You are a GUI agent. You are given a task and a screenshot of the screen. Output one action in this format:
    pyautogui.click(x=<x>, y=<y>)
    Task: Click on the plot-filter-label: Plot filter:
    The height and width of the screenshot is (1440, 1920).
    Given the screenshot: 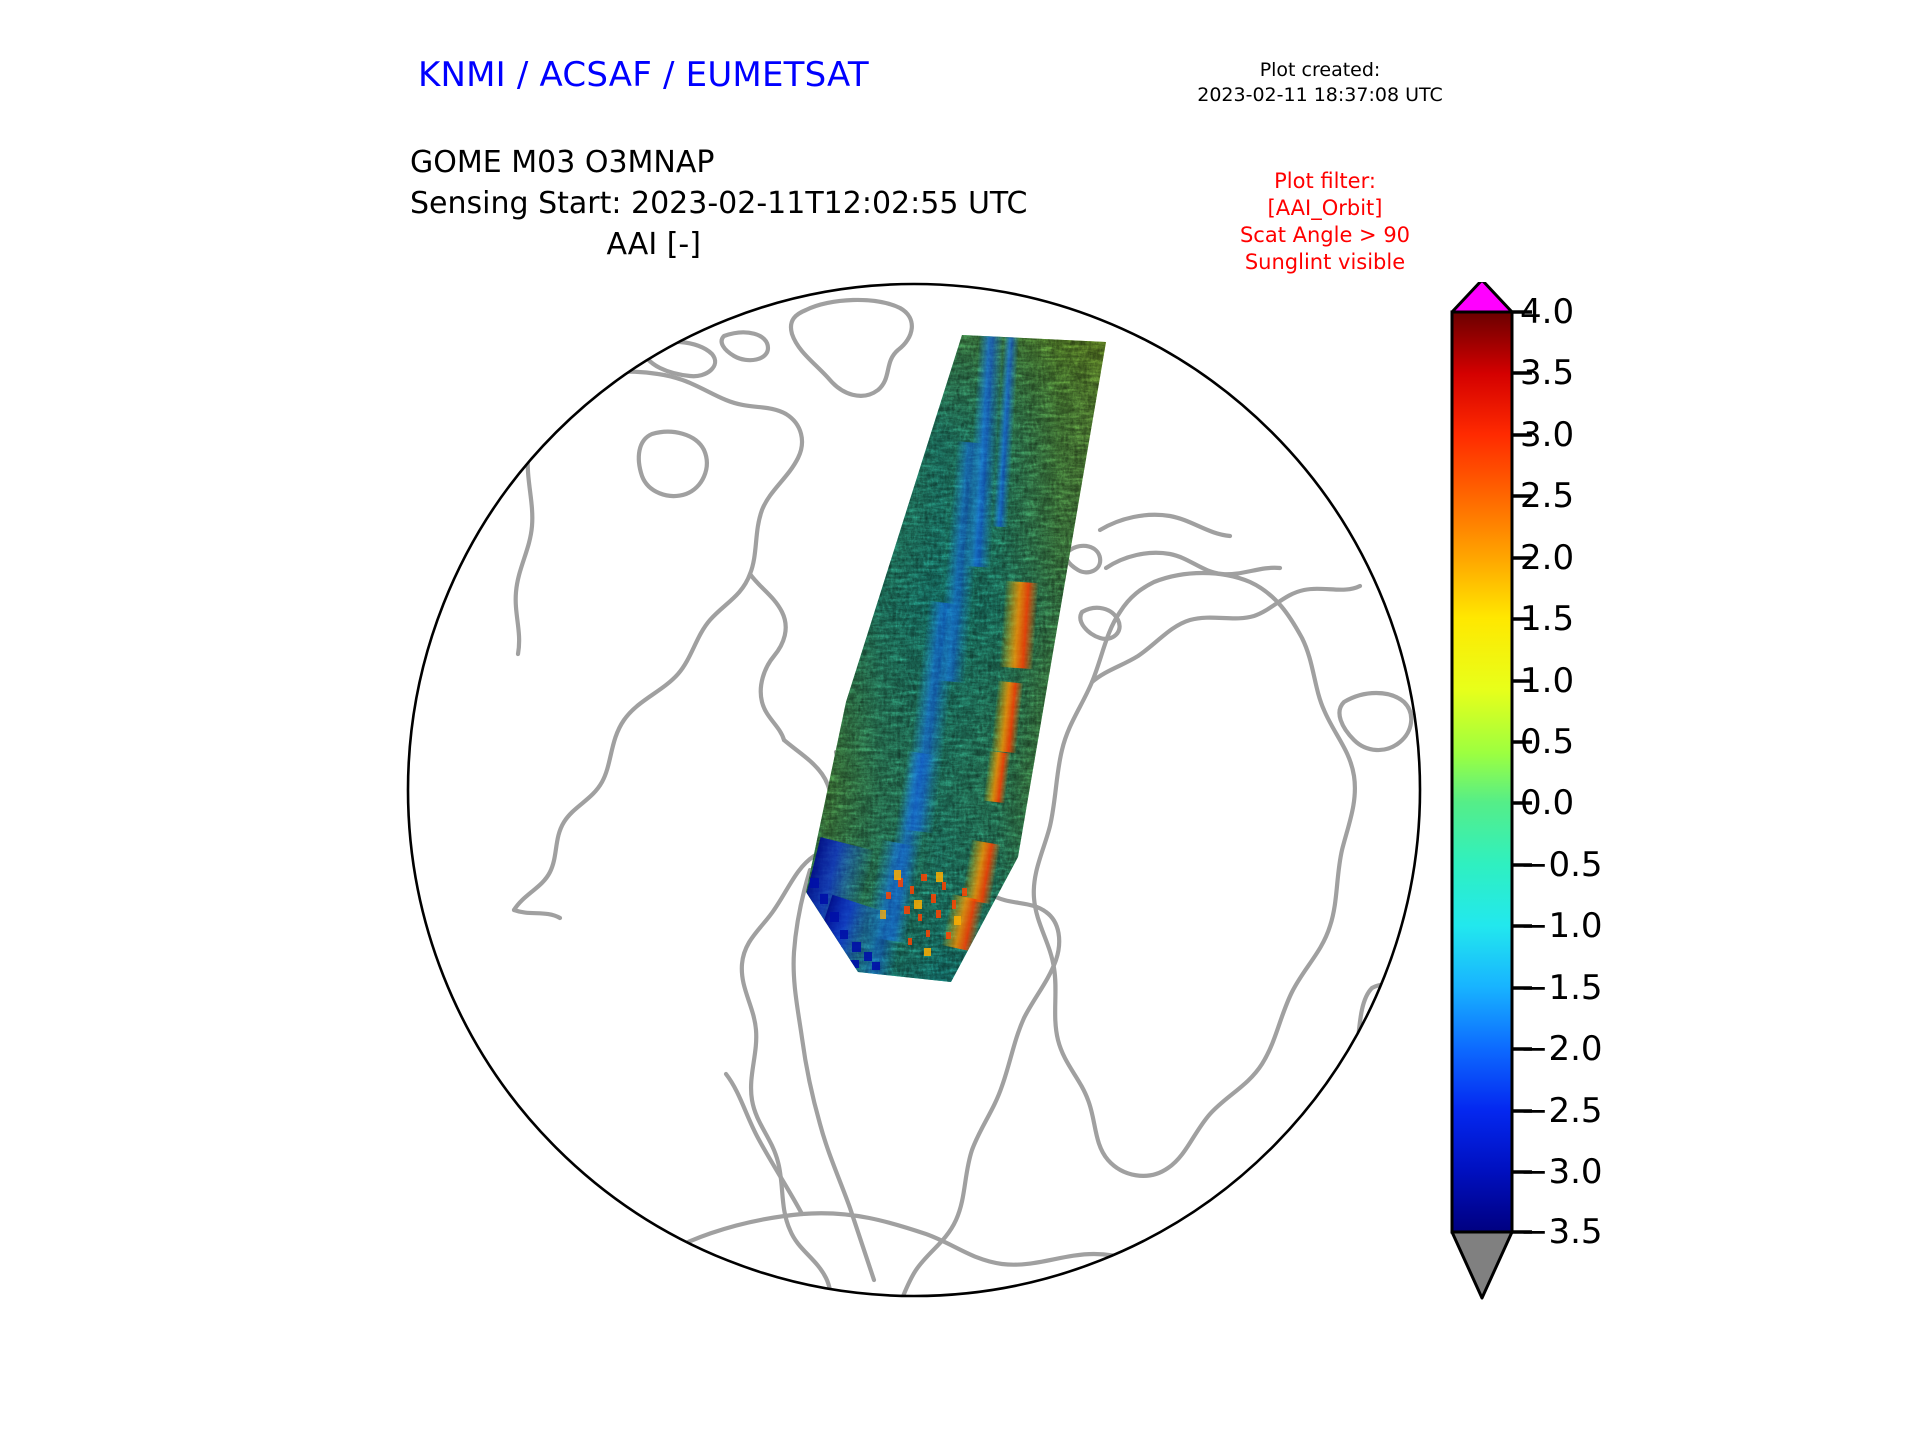 What is the action you would take?
    pyautogui.click(x=1325, y=181)
    